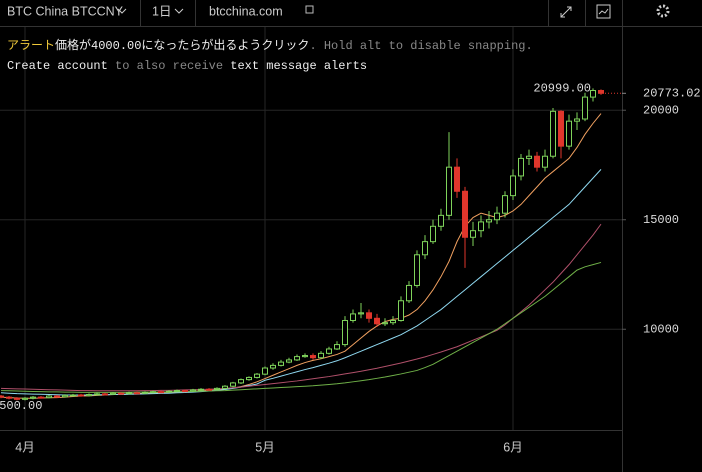  What do you see at coordinates (661, 329) in the screenshot?
I see `y-tick-label: 10000` at bounding box center [661, 329].